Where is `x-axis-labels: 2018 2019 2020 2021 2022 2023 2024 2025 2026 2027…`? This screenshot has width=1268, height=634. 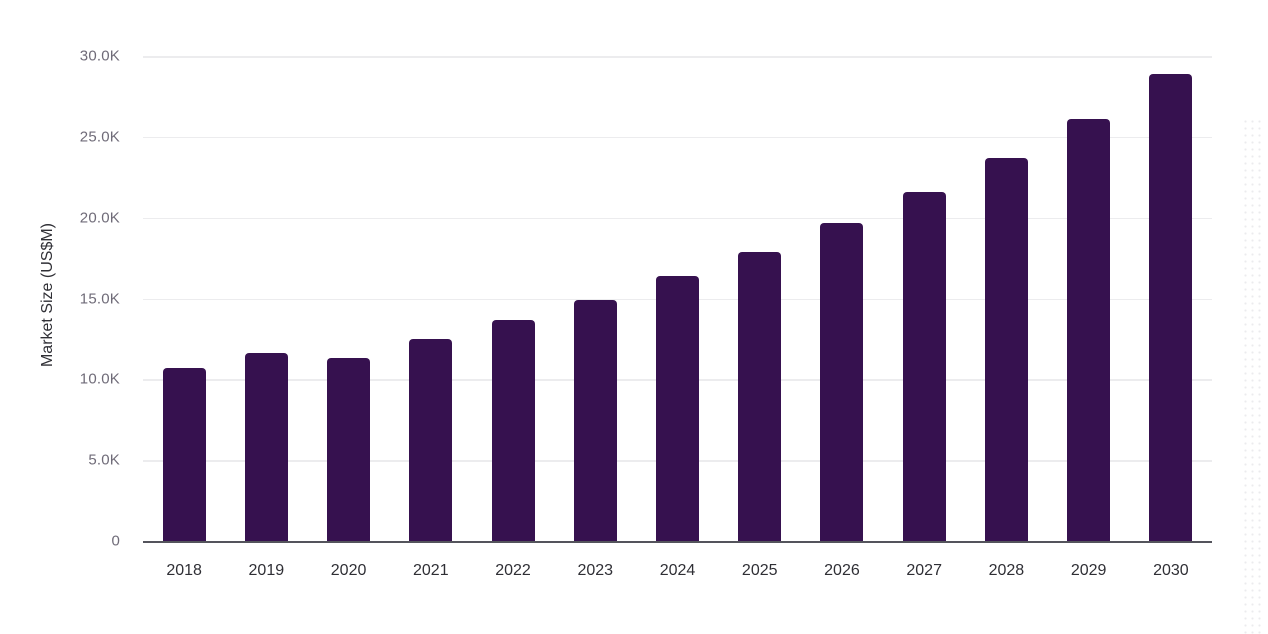
x-axis-labels: 2018 2019 2020 2021 2022 2023 2024 2025 2026 2027… is located at coordinates (677, 574).